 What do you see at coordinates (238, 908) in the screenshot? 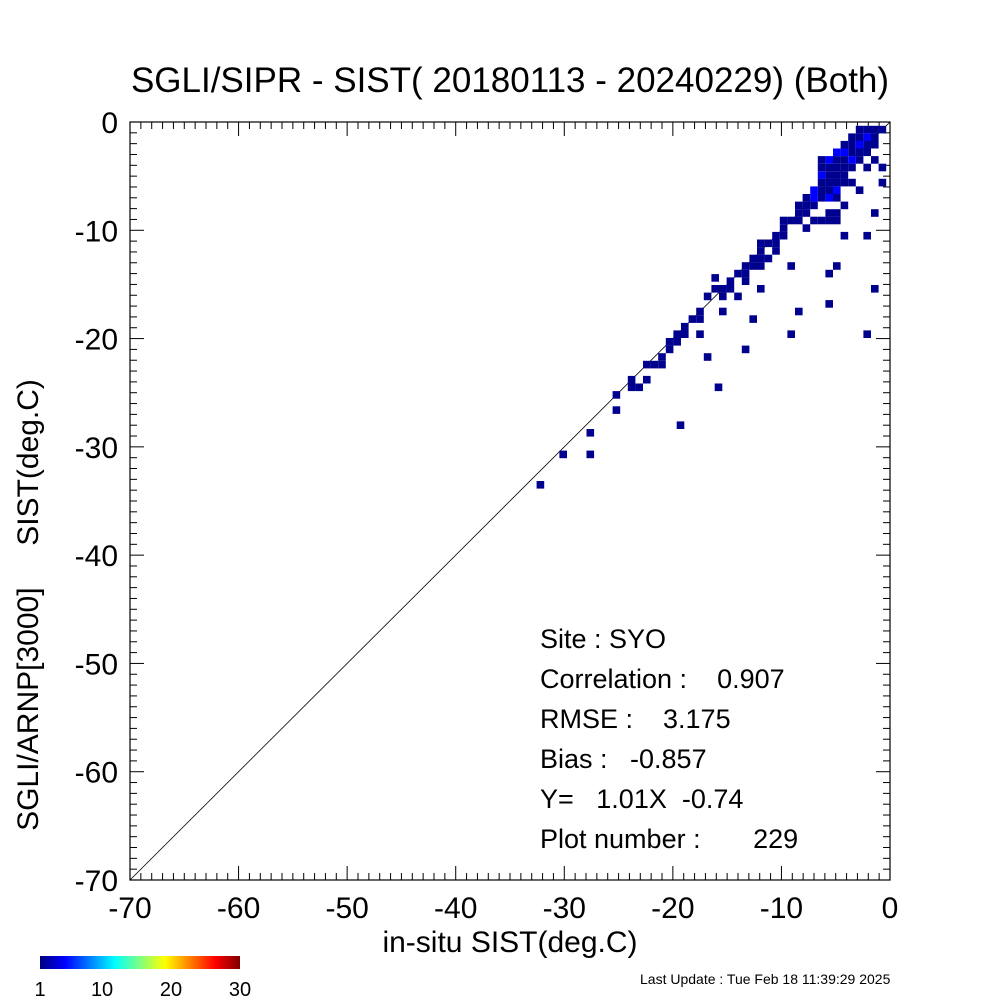
I see `x-tick-label: -60` at bounding box center [238, 908].